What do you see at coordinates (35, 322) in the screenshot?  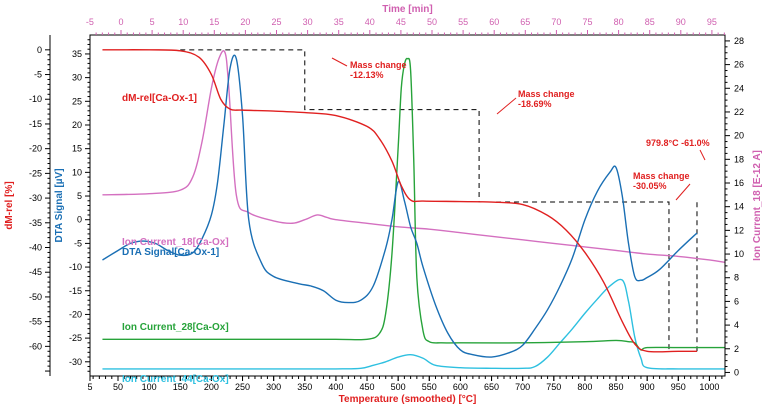 I see `dm-tick-label: -55` at bounding box center [35, 322].